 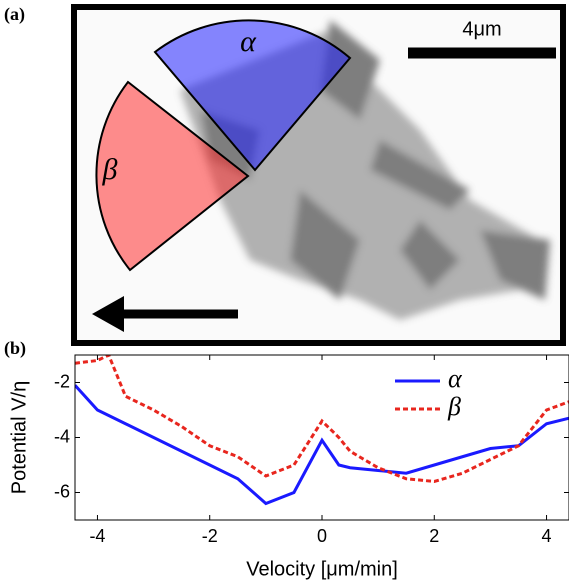 I want to click on sector-label: α, so click(x=248, y=41).